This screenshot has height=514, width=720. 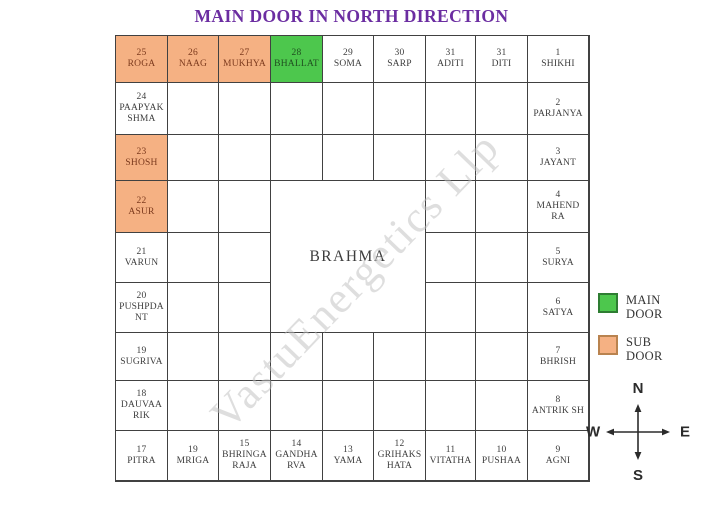 I want to click on grid-cell-parjanya: 2 PARJANYA, so click(x=558, y=109).